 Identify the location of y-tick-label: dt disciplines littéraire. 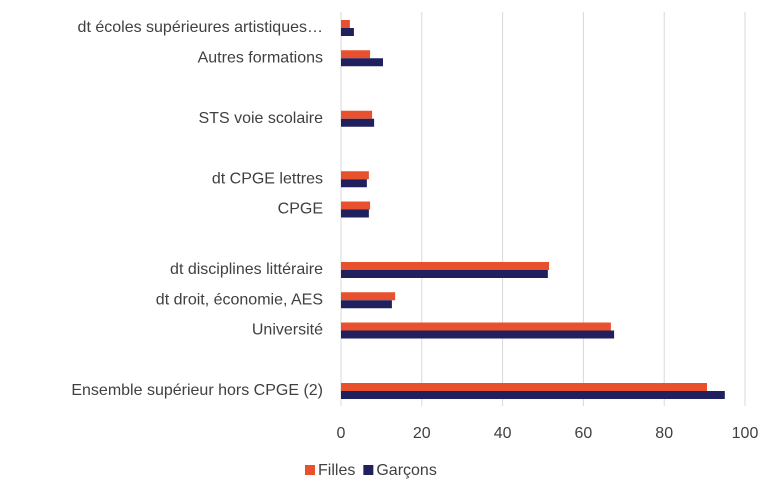
(246, 269).